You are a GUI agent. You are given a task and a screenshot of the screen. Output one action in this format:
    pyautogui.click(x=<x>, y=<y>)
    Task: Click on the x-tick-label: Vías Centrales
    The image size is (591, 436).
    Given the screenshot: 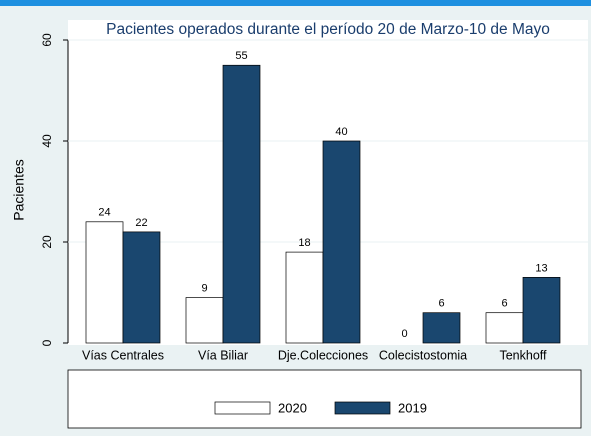 What is the action you would take?
    pyautogui.click(x=123, y=355)
    